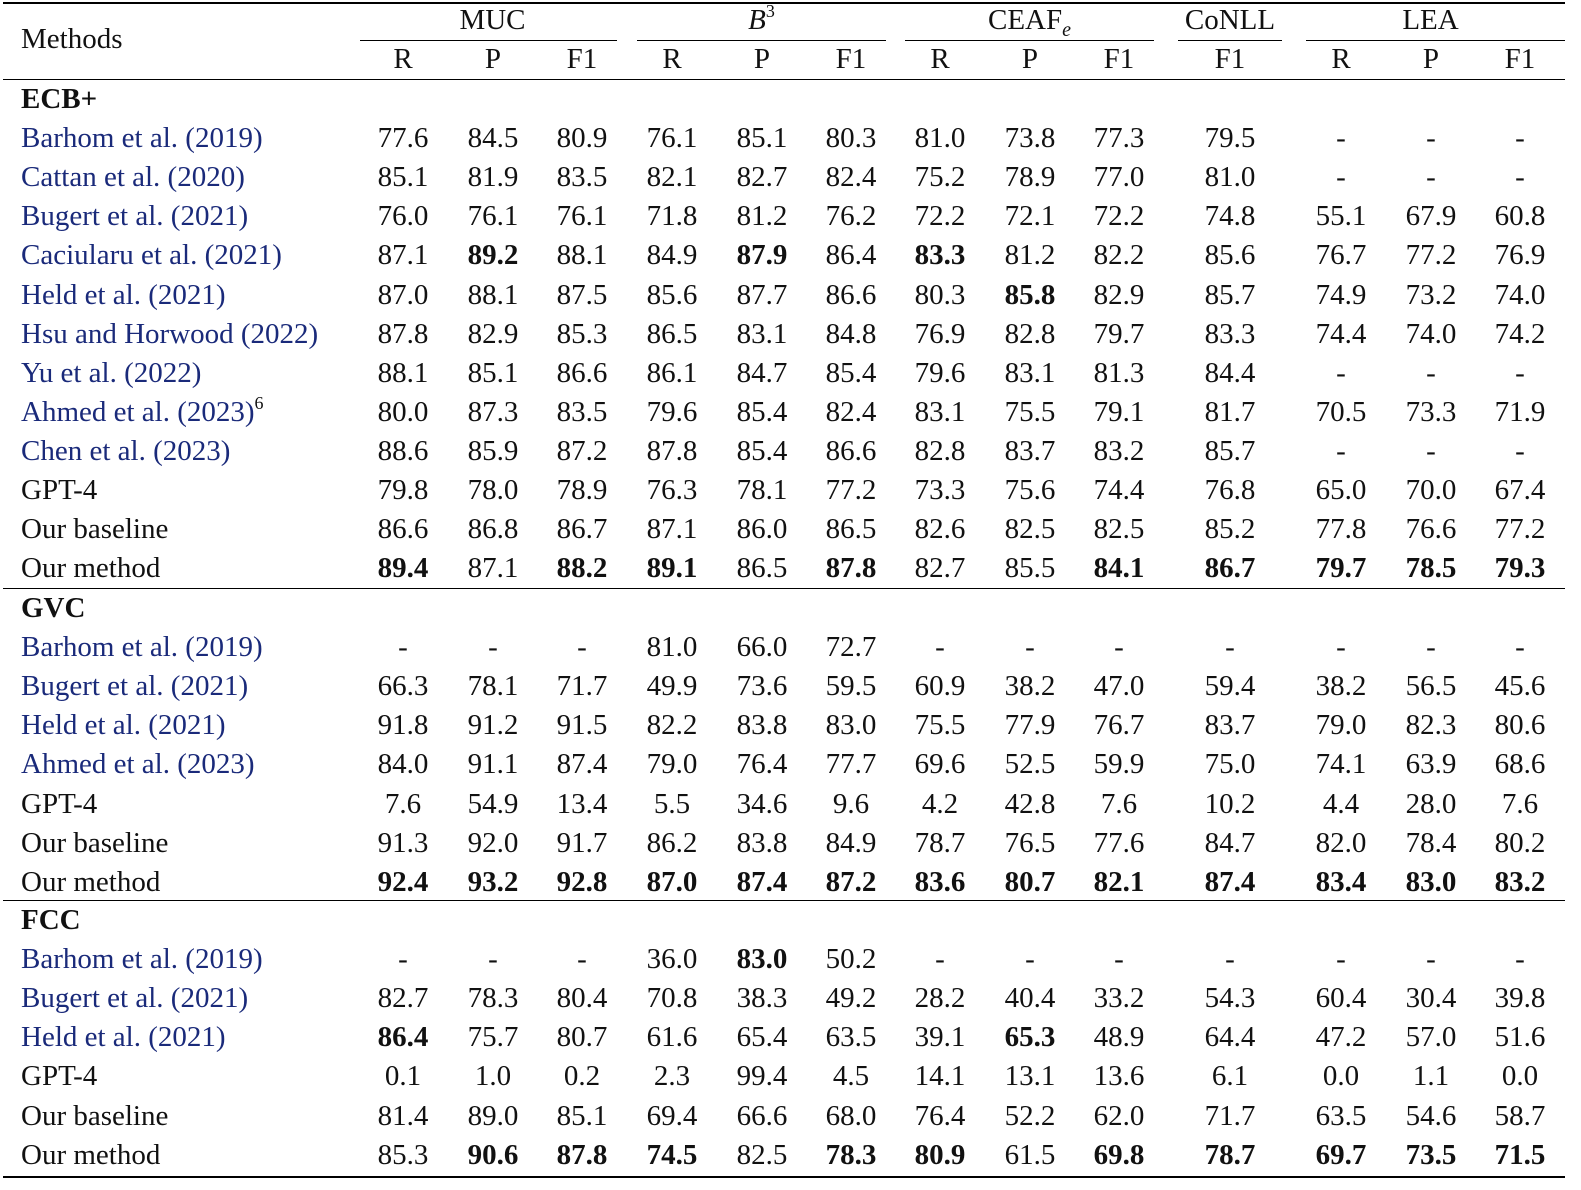  What do you see at coordinates (672, 138) in the screenshot?
I see `table-cell: 76.1` at bounding box center [672, 138].